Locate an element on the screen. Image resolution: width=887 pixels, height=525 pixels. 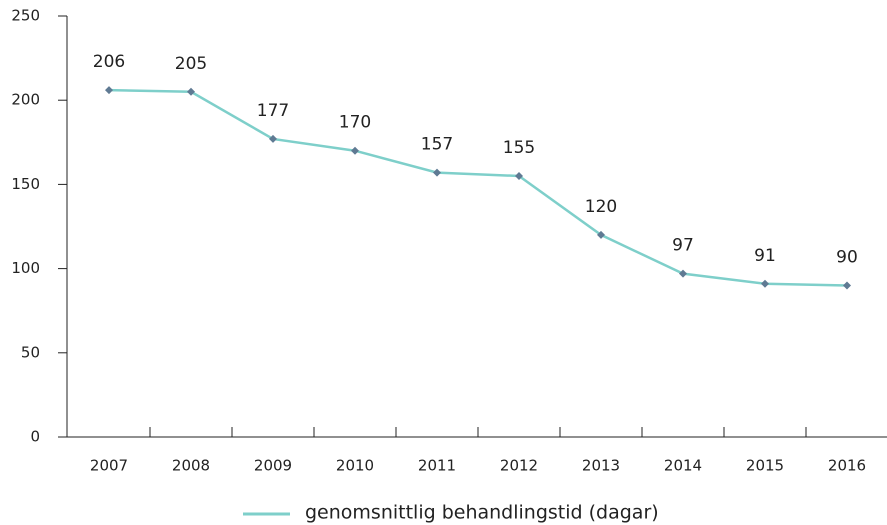
data-label: 170 is located at coordinates (355, 123).